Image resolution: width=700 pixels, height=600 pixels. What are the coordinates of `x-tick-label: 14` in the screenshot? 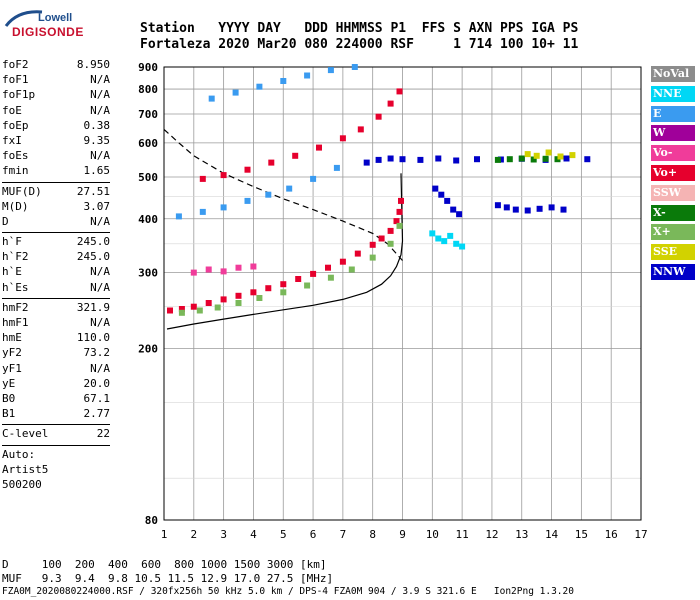 It's located at (552, 534).